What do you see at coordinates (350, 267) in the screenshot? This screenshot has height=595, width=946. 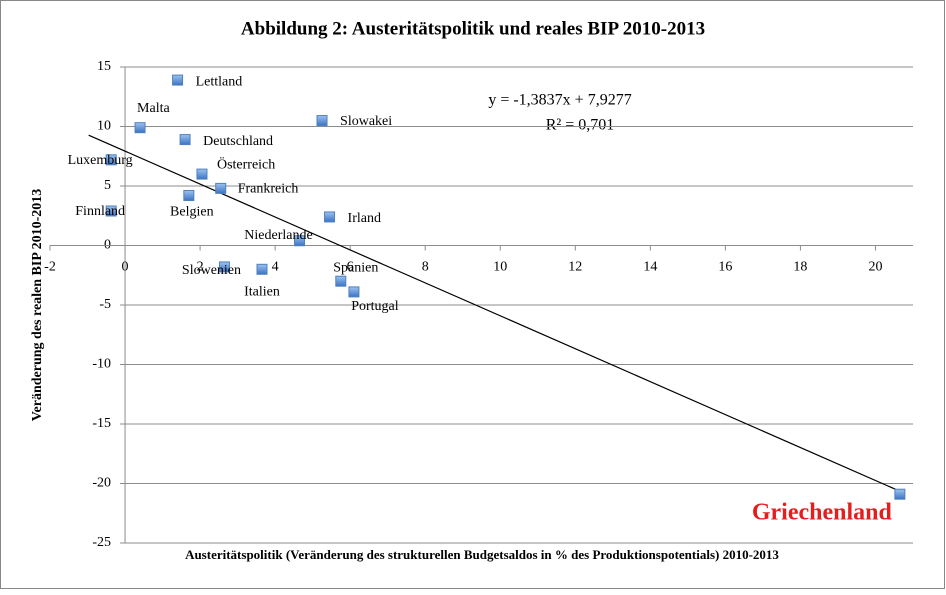 I see `x-tick-label: 6` at bounding box center [350, 267].